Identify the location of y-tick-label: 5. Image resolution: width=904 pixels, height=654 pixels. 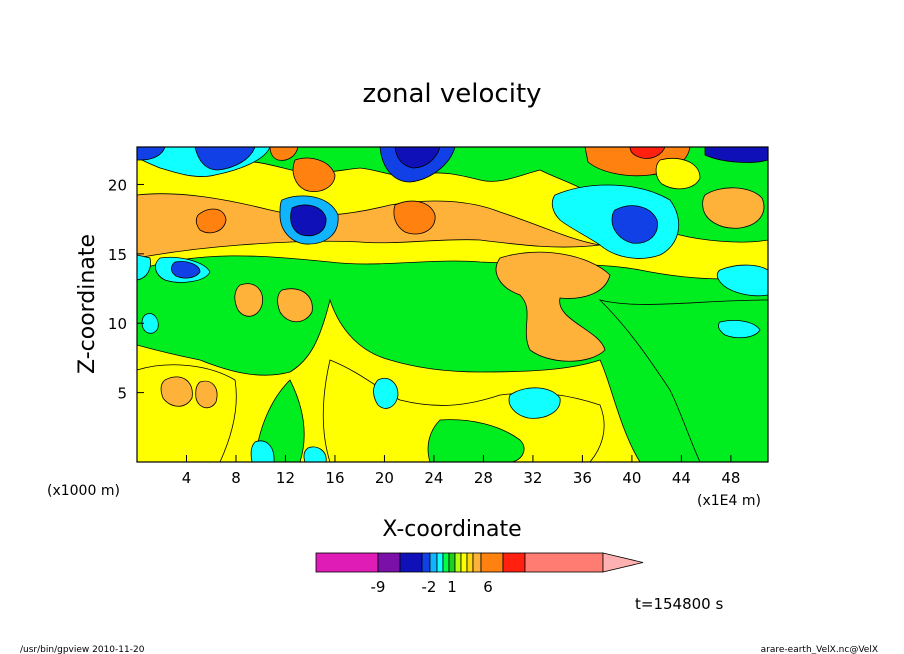
(122, 394).